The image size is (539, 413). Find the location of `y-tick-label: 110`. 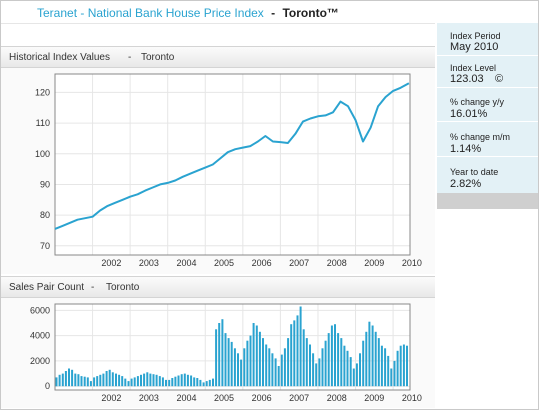

y-tick-label: 110 is located at coordinates (43, 123).